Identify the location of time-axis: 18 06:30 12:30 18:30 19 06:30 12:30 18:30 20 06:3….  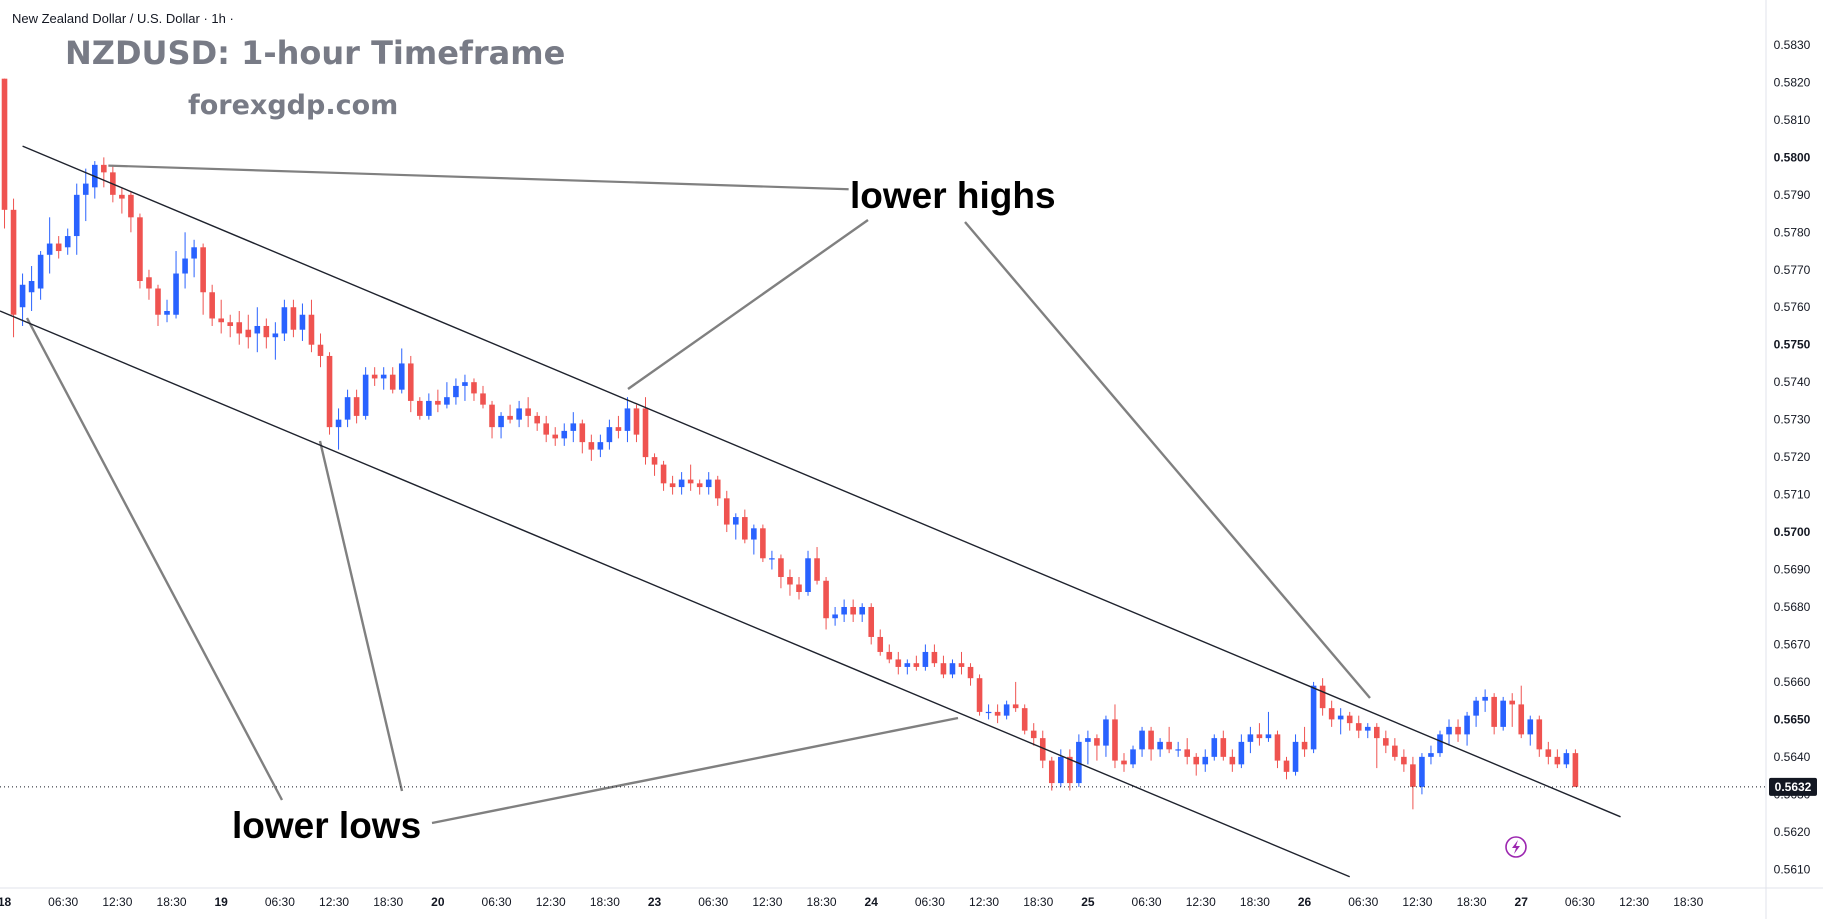
(852, 902).